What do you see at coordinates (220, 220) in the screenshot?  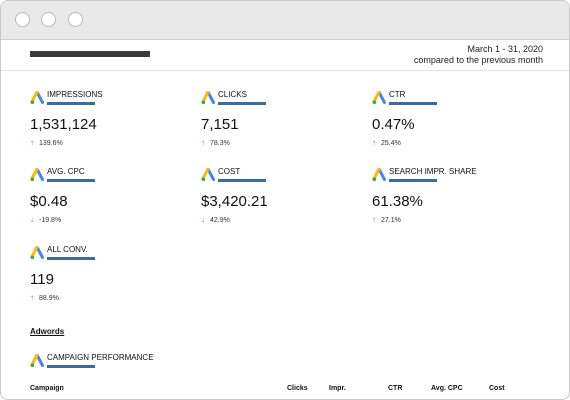 I see `metric-change-value: 42.9%` at bounding box center [220, 220].